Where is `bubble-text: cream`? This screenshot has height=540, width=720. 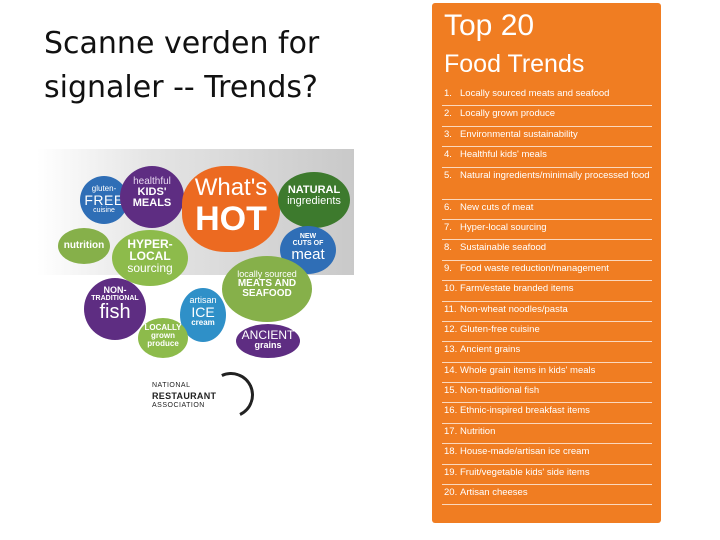
bubble-text: cream is located at coordinates (203, 322).